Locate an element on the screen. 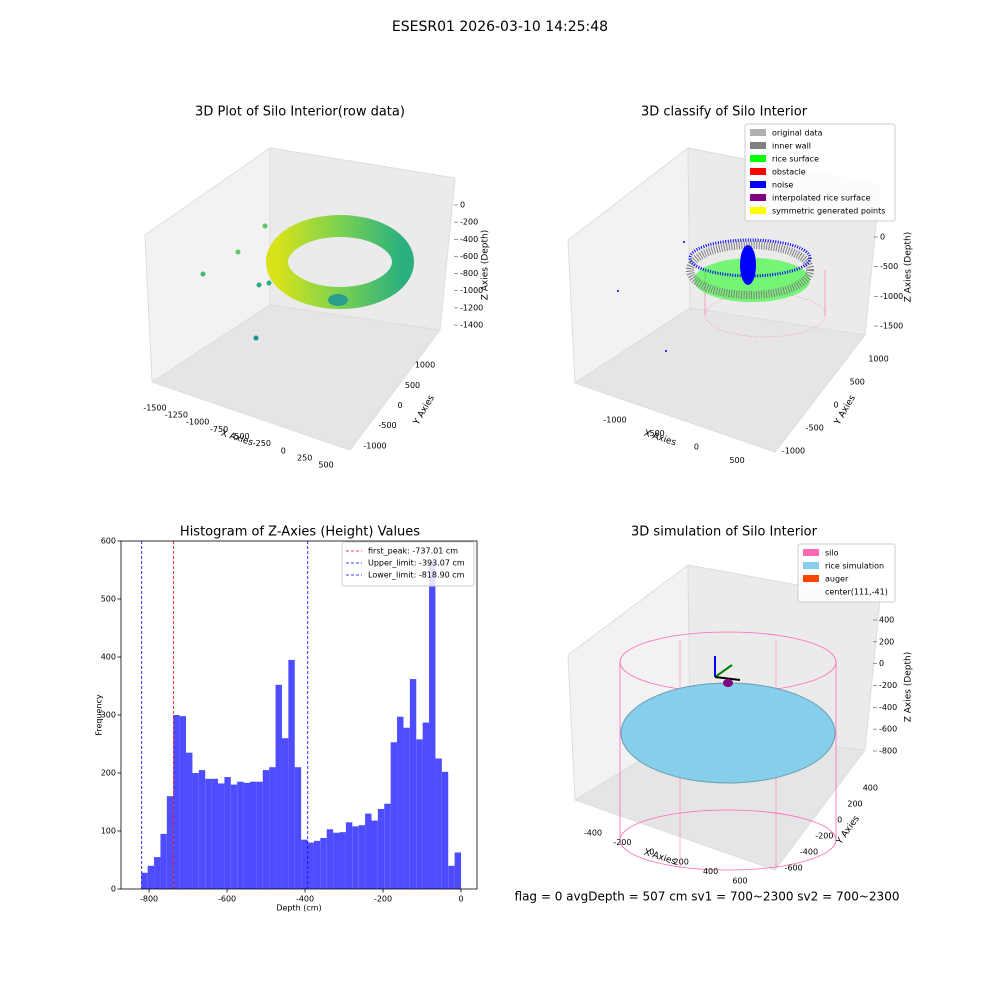 The width and height of the screenshot is (1000, 1000). legend-label: interpolated rice surface is located at coordinates (821, 198).